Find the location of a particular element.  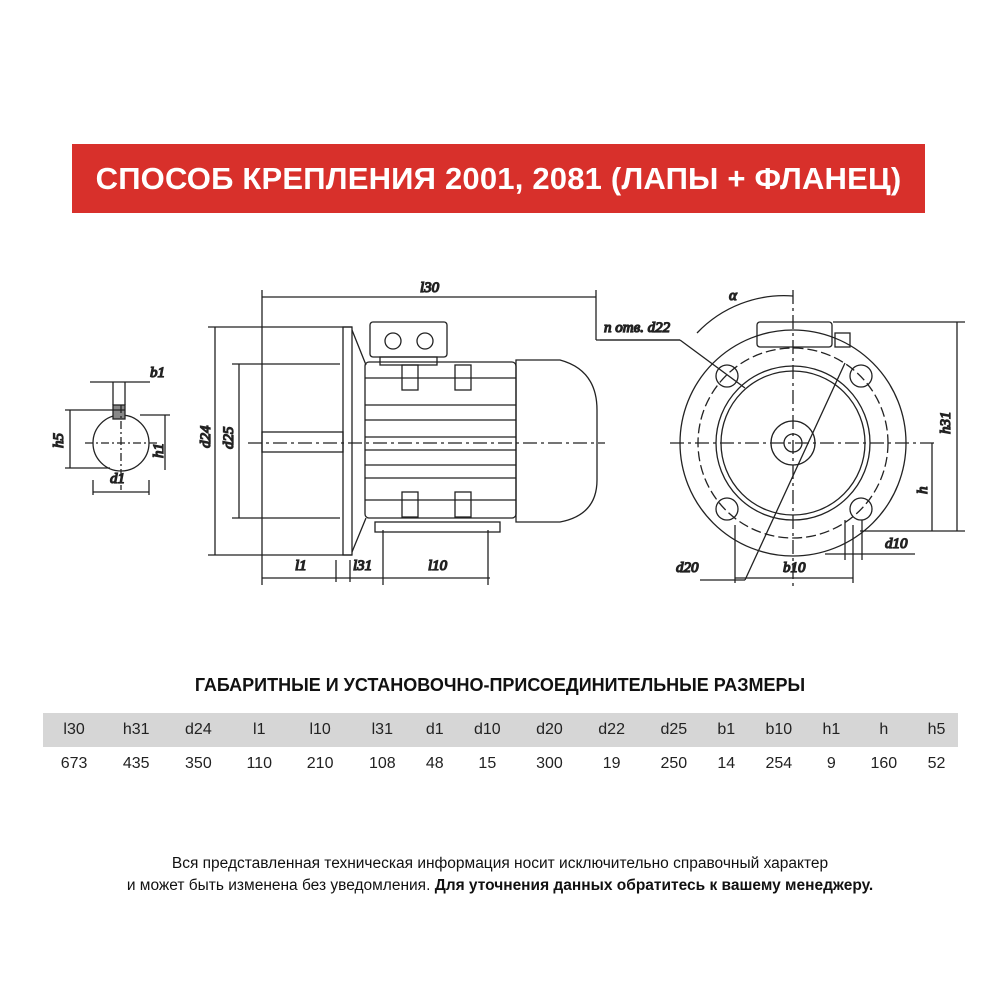

column-header: d24 is located at coordinates (198, 730).